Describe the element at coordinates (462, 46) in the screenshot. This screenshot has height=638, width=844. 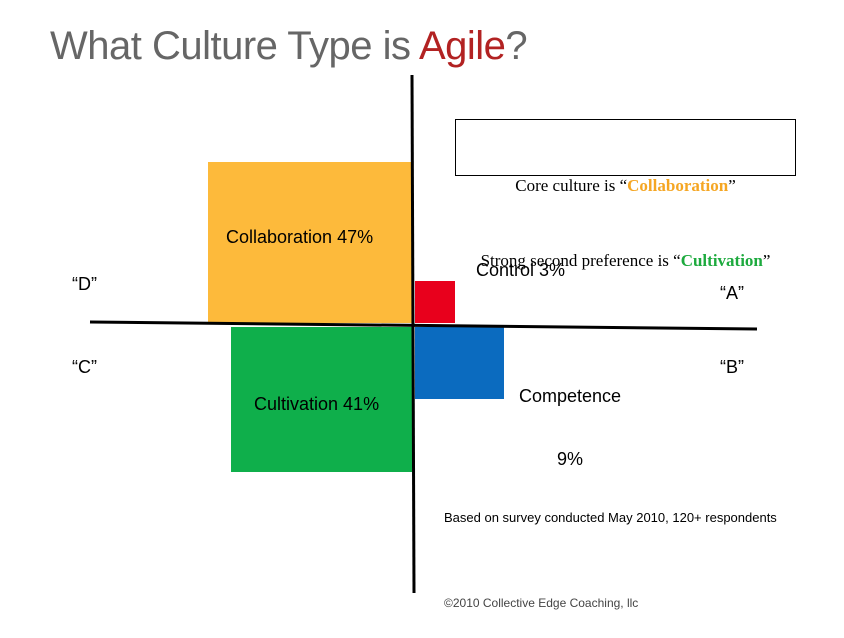
I see `title-highlight: Agile` at that location.